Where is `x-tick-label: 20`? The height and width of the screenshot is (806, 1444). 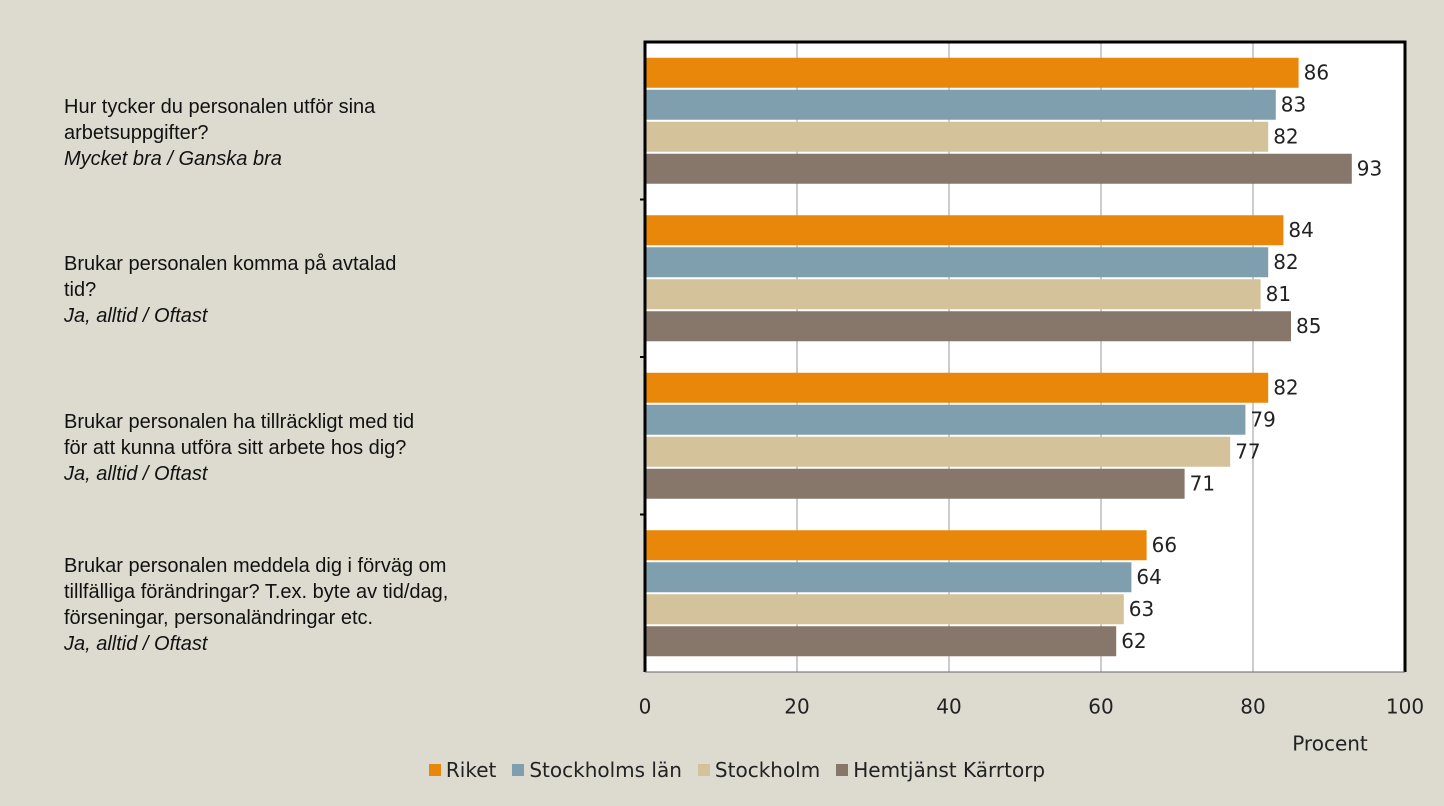 x-tick-label: 20 is located at coordinates (796, 707).